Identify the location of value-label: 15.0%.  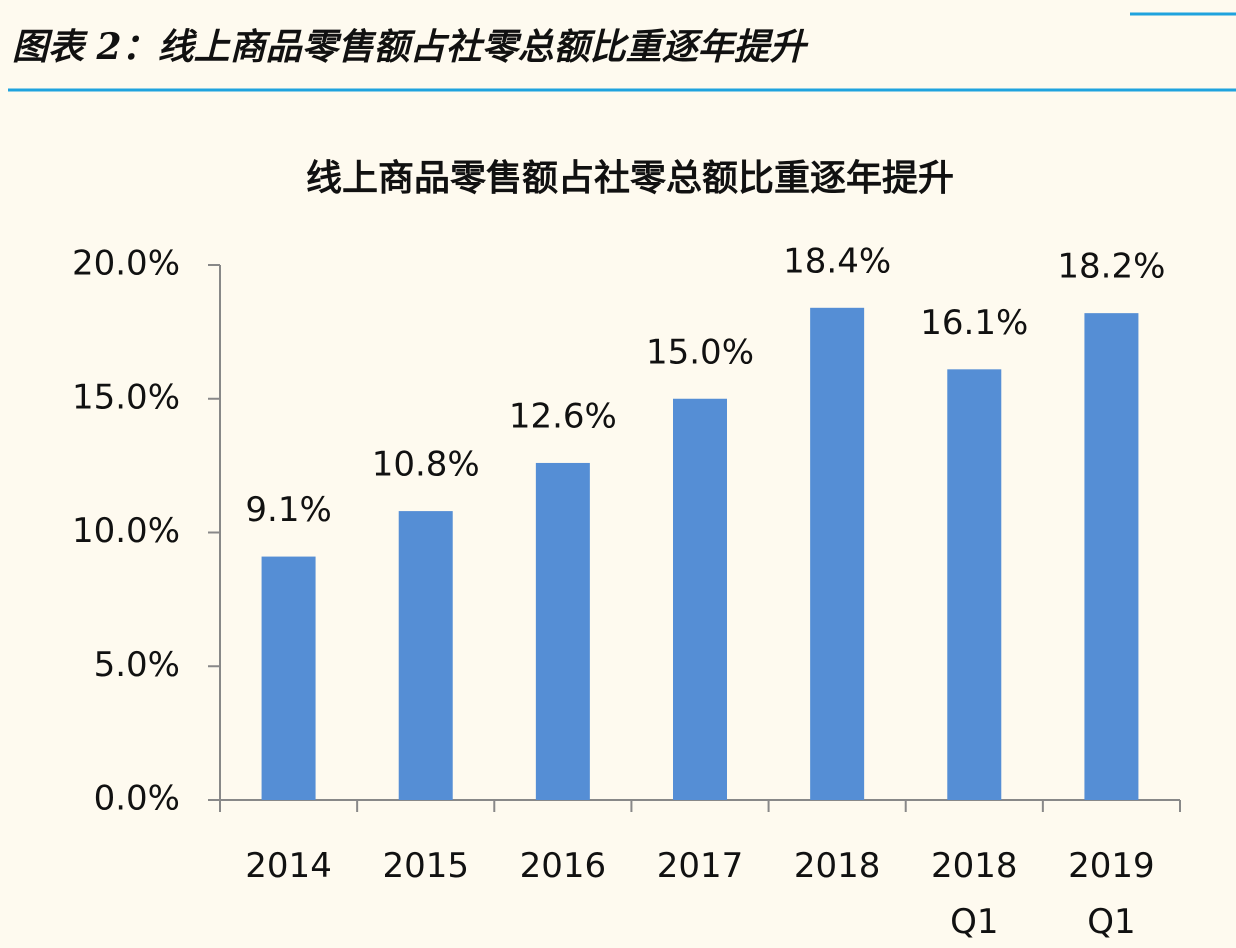
(700, 352).